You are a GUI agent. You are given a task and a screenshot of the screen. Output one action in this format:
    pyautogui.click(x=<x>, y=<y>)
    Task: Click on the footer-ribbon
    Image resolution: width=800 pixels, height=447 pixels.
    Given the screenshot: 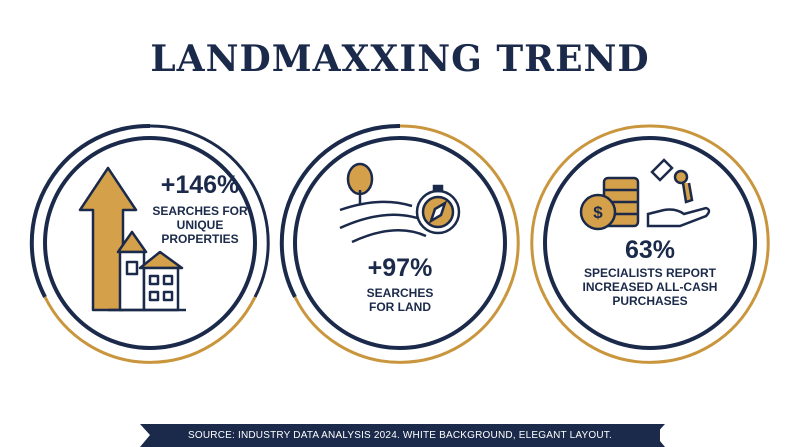 What is the action you would take?
    pyautogui.click(x=402, y=435)
    